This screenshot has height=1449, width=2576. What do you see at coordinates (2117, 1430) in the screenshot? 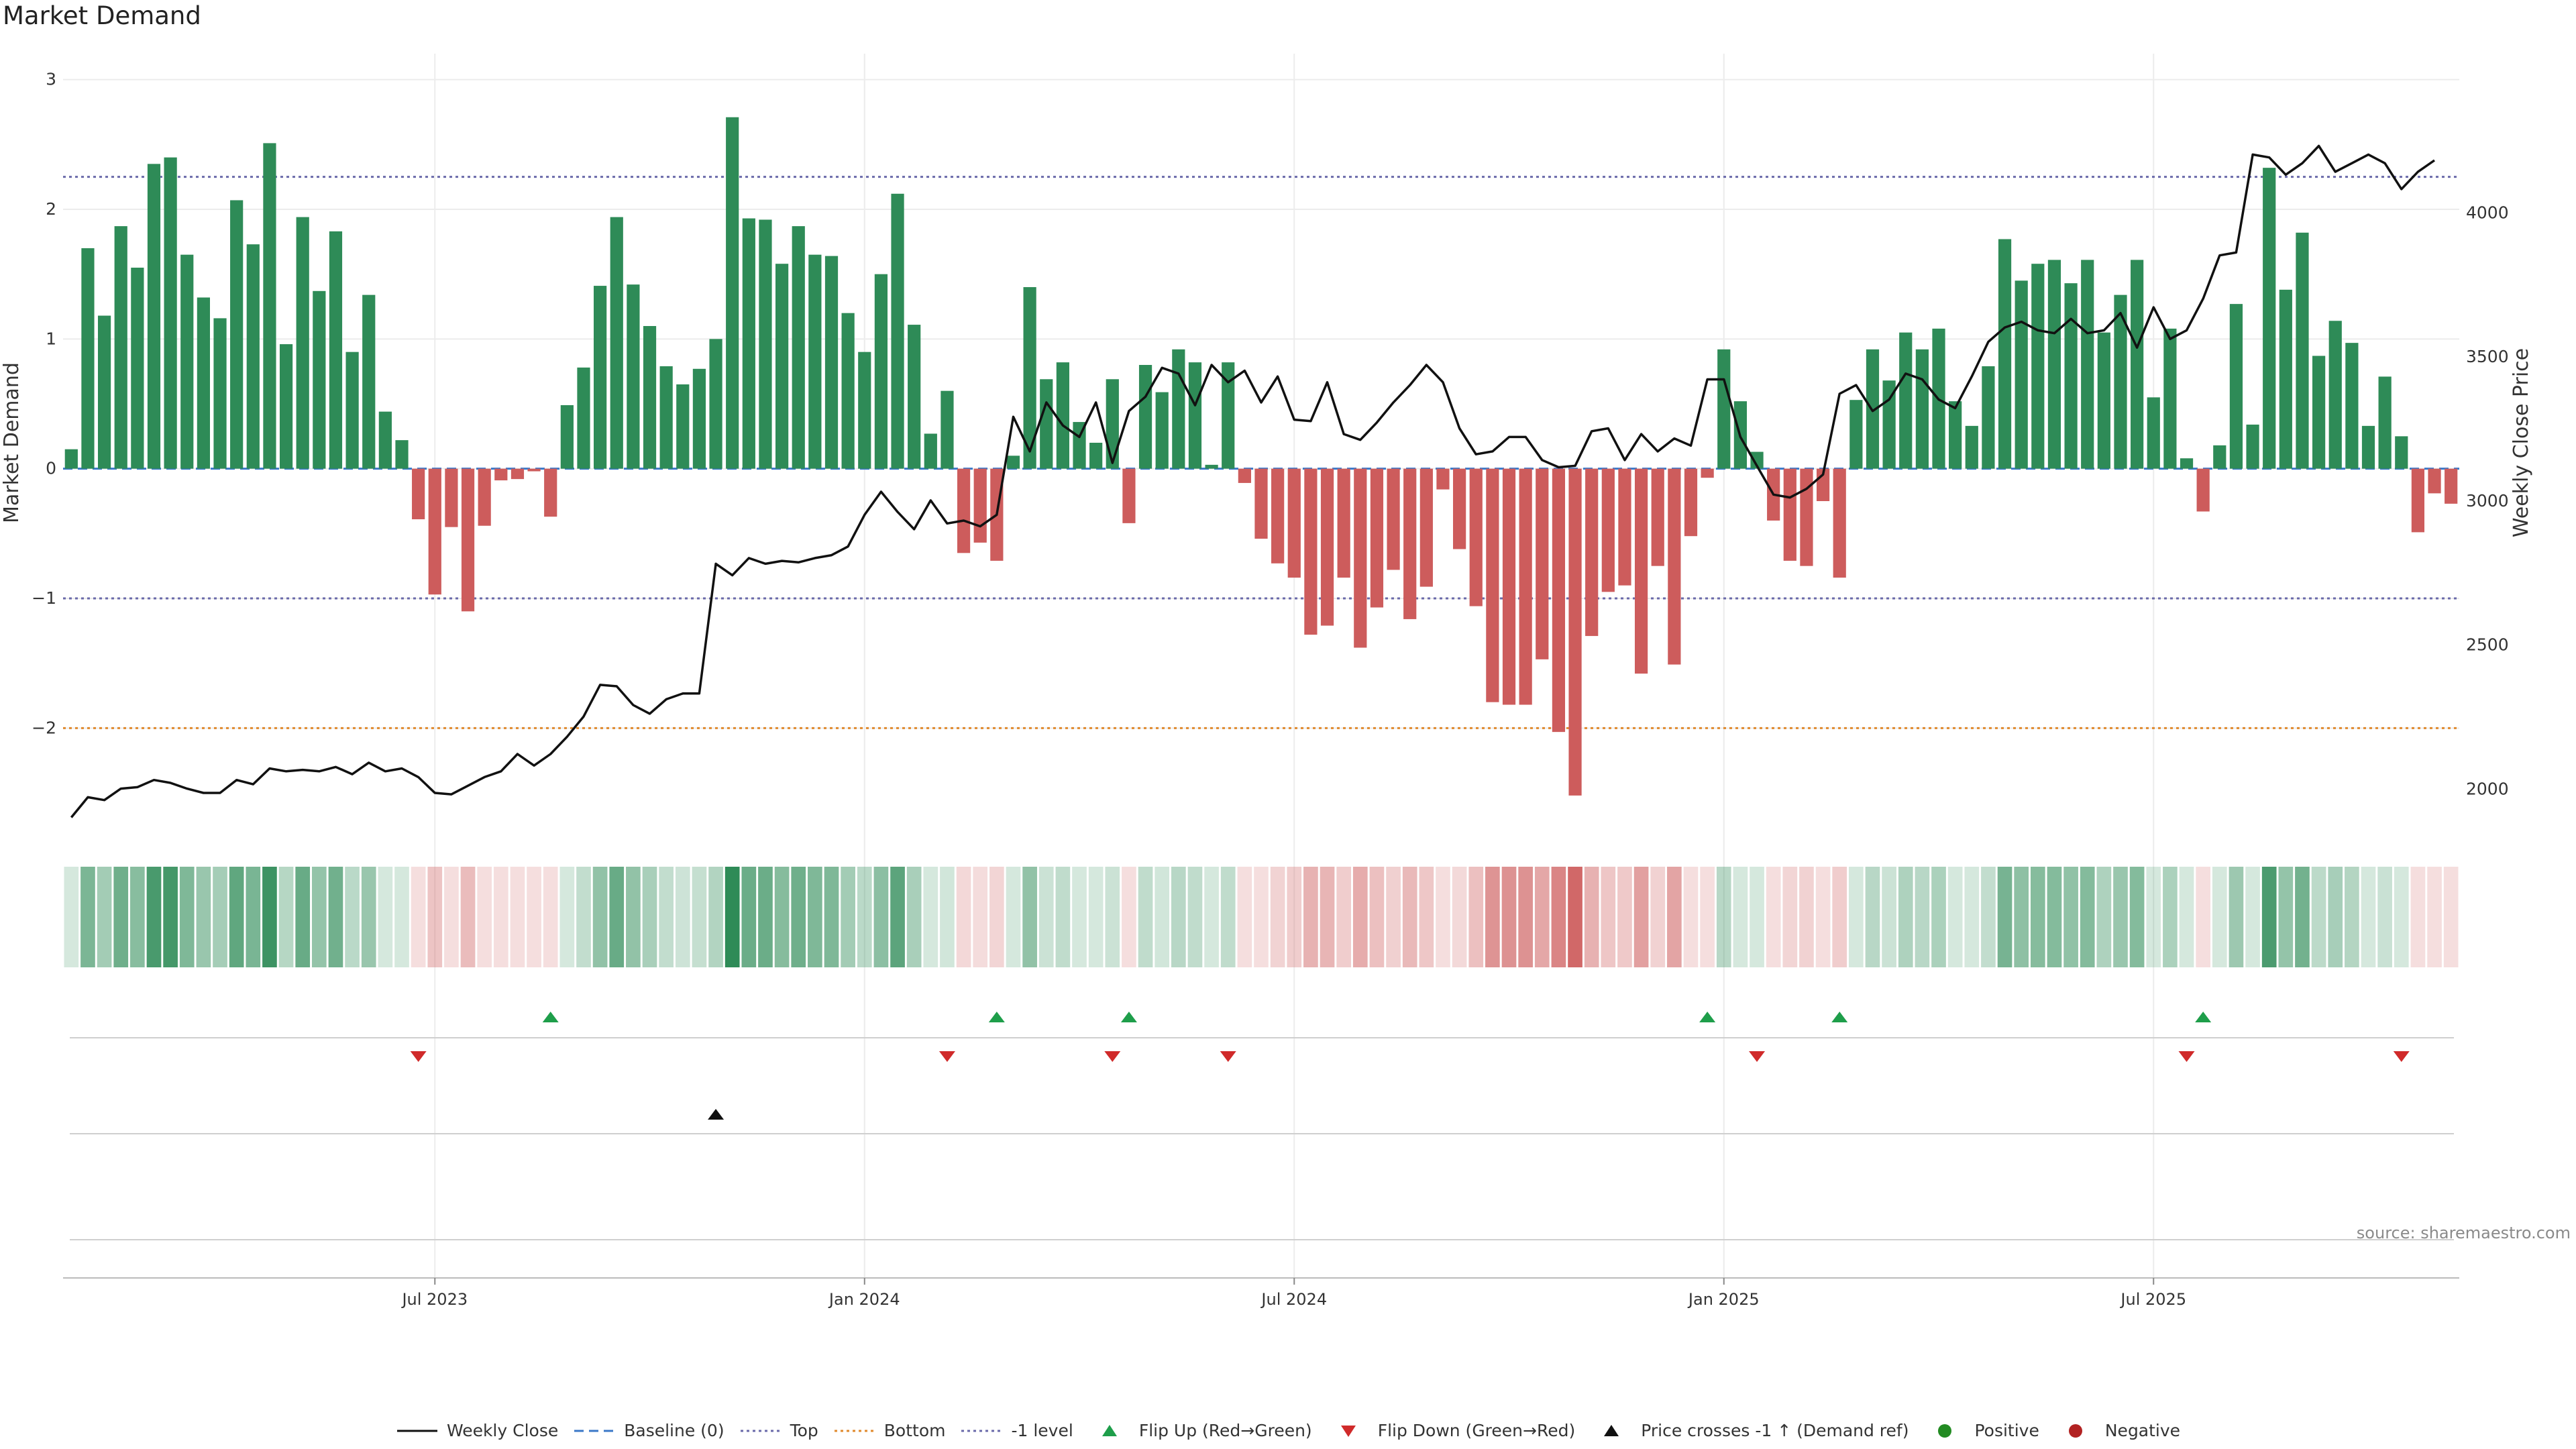
I see `legend-item-negative: Negative` at bounding box center [2117, 1430].